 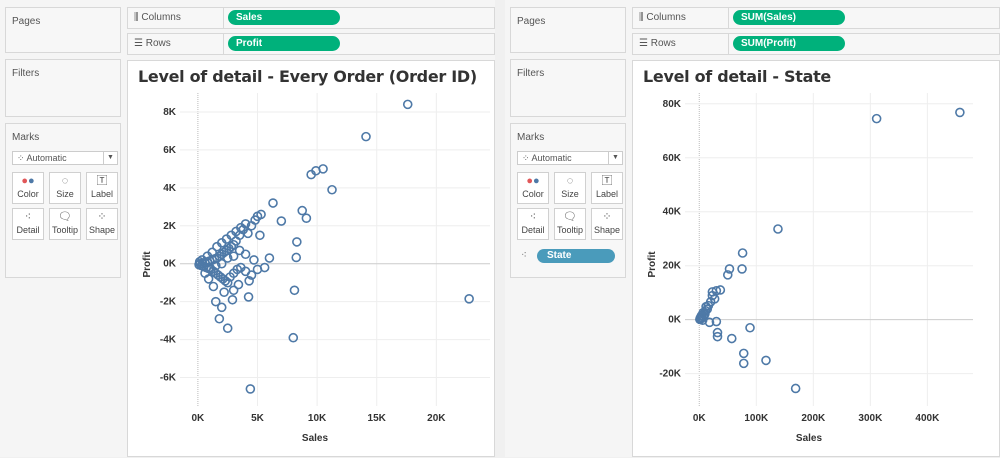 What do you see at coordinates (26, 73) in the screenshot?
I see `filters-label: Filters` at bounding box center [26, 73].